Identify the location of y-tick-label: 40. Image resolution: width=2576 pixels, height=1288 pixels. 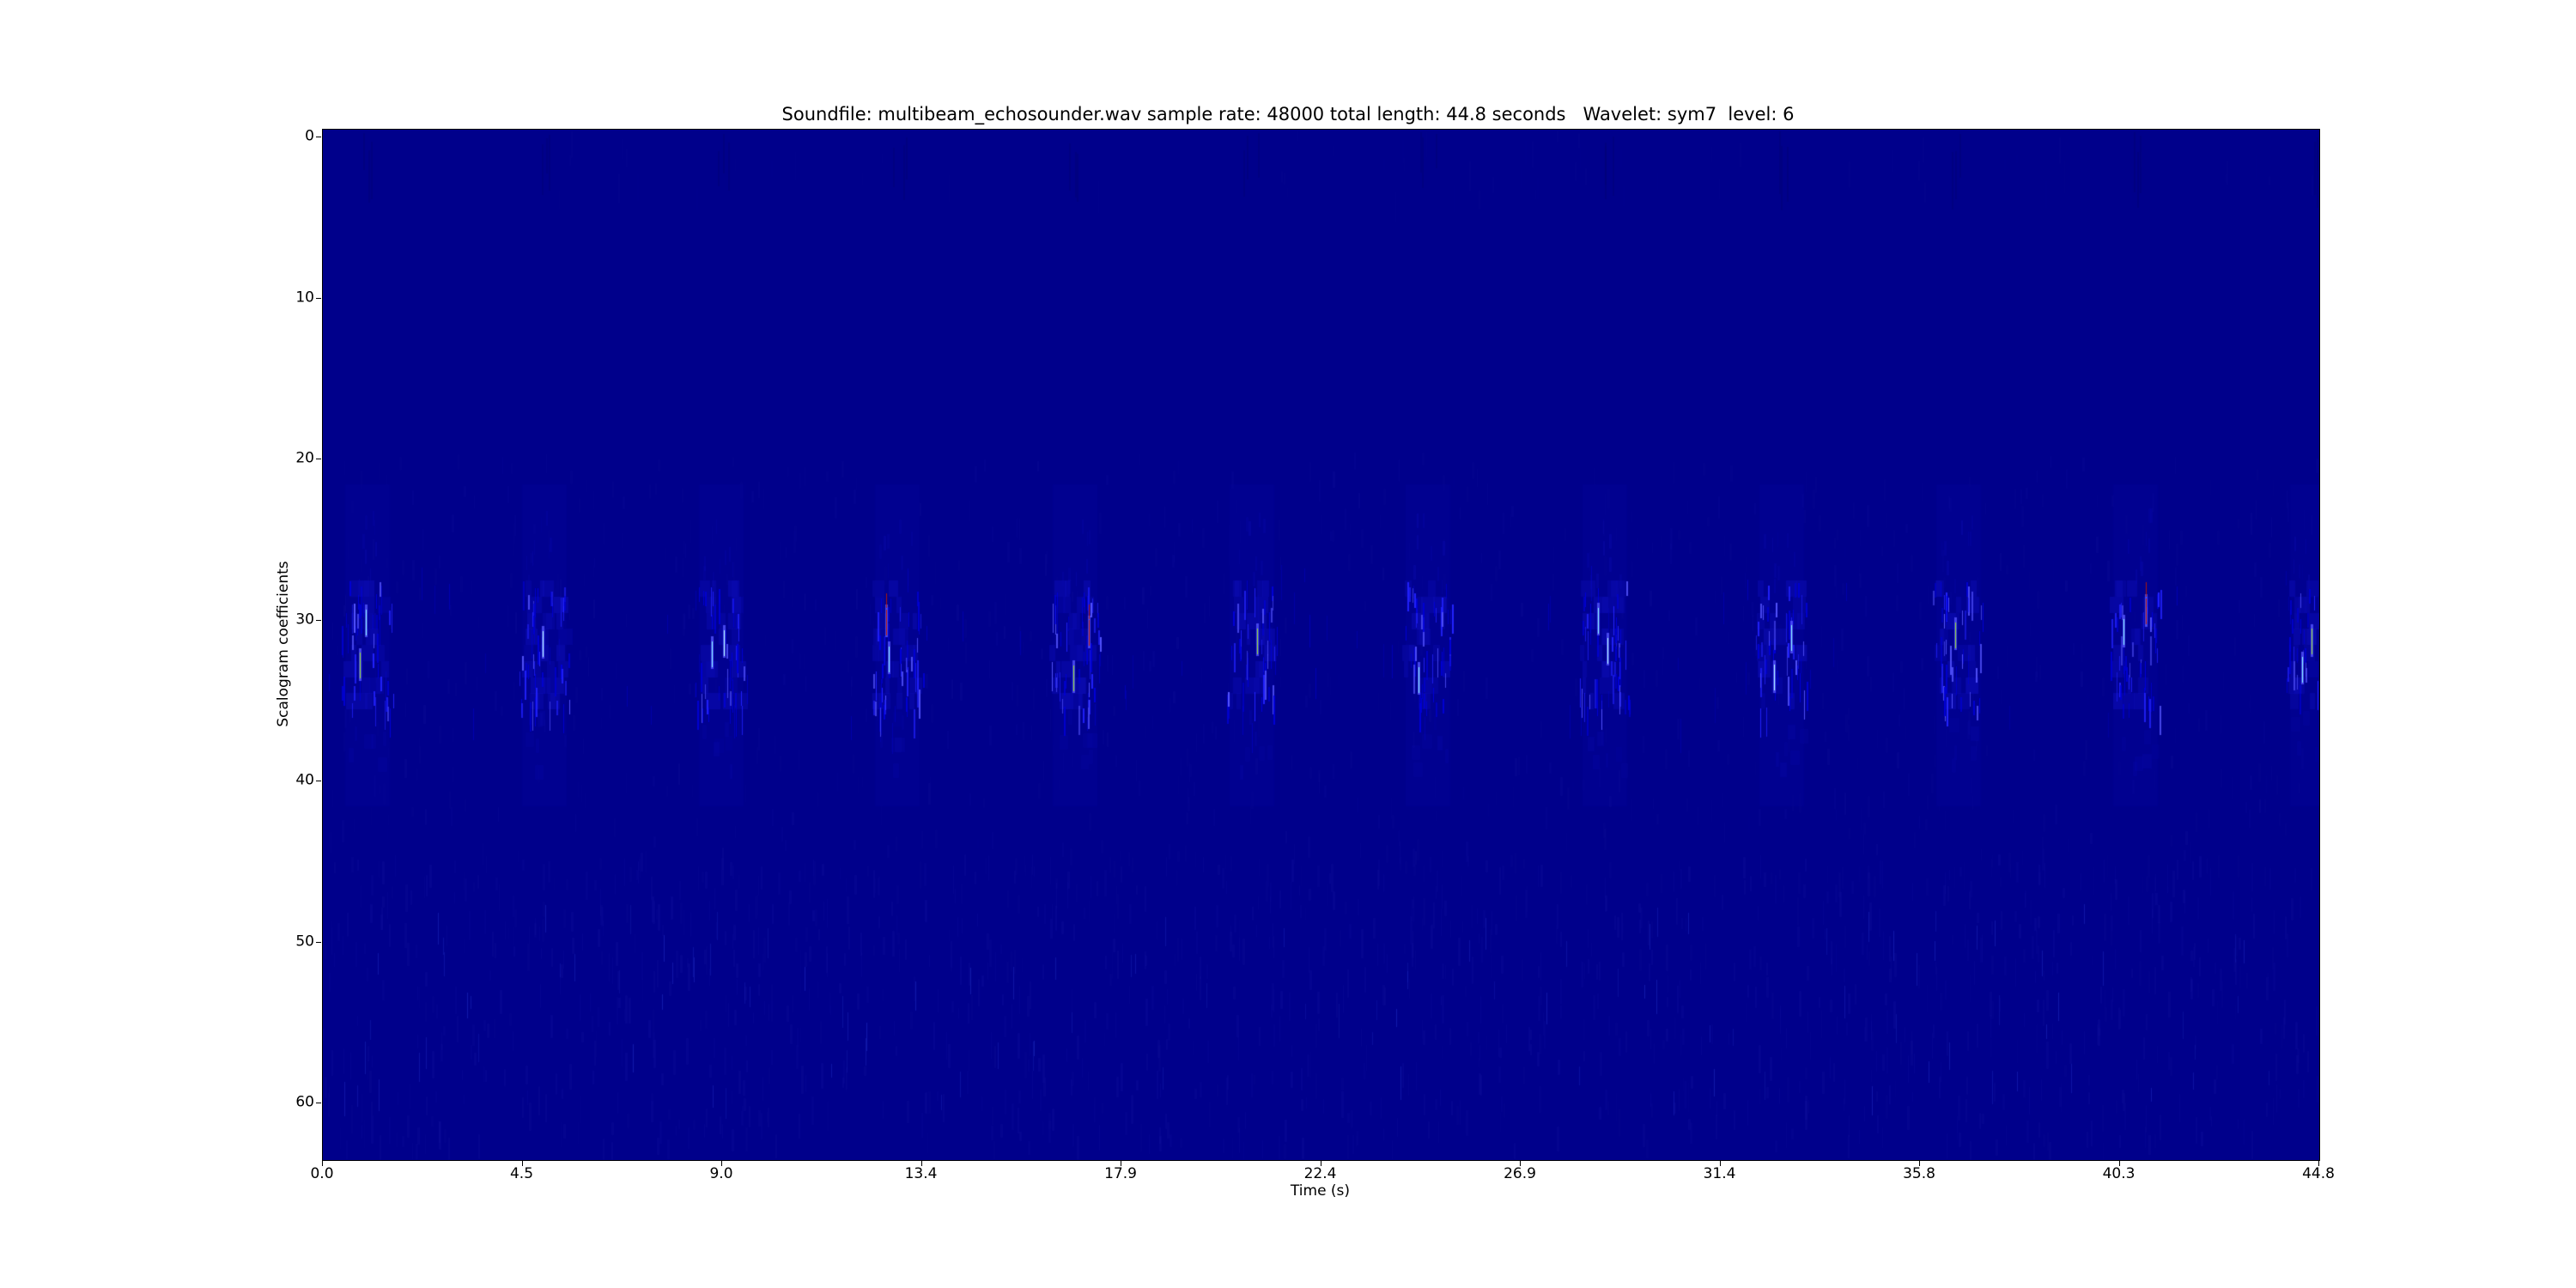
(304, 780).